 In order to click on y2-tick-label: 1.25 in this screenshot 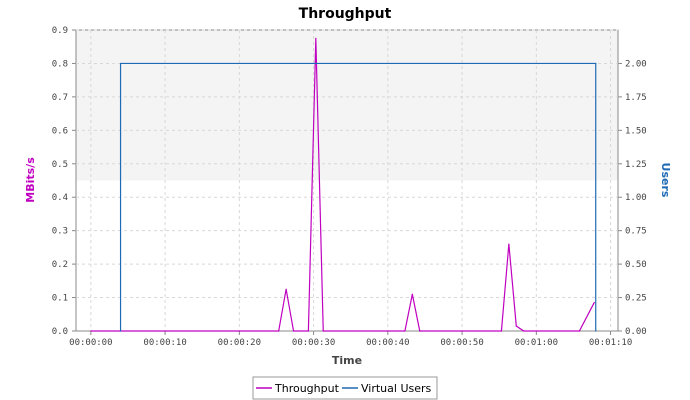, I will do `click(636, 165)`.